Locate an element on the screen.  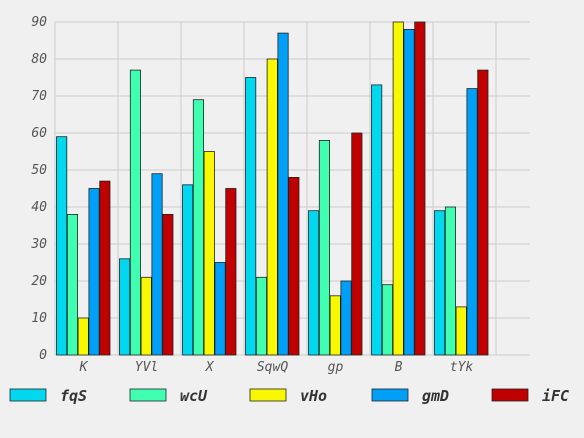
bar-iFC-YVl is located at coordinates (168, 284).